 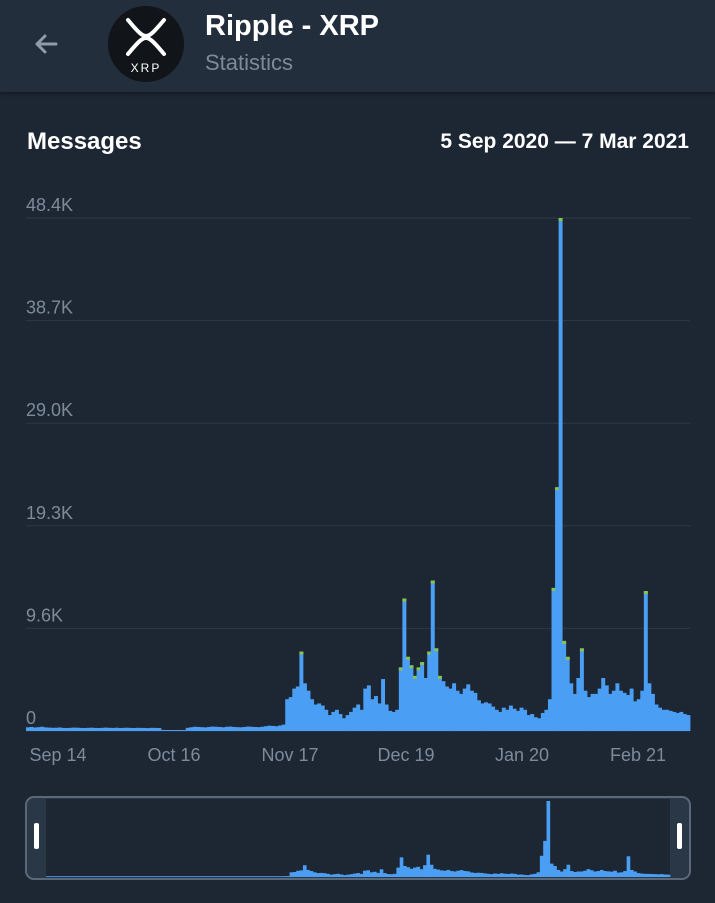 What do you see at coordinates (347, 755) in the screenshot?
I see `x-axis-ticks: Sep 14 Oct 16 Nov 17 Dec 19 Jan 20 Feb 21` at bounding box center [347, 755].